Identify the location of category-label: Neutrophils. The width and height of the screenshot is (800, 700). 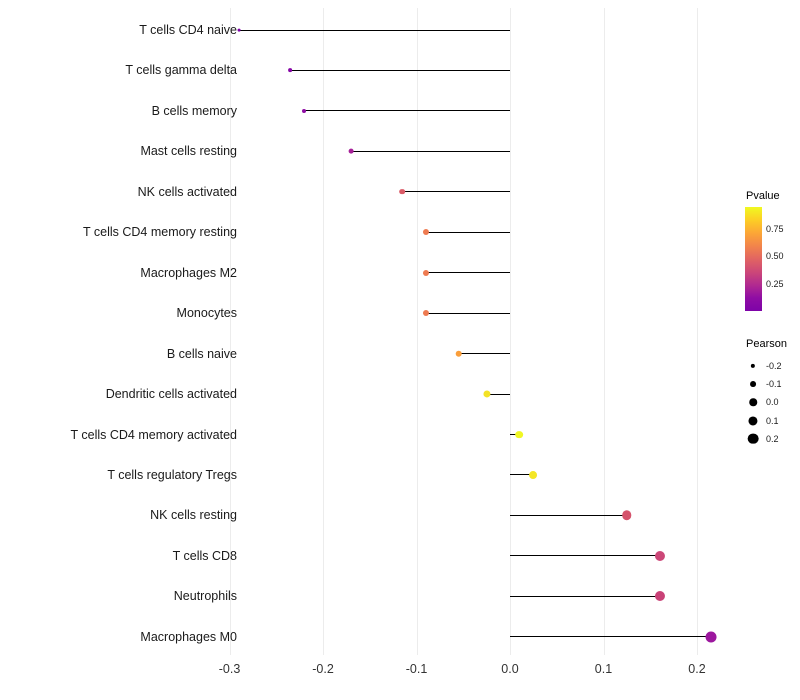
(205, 596).